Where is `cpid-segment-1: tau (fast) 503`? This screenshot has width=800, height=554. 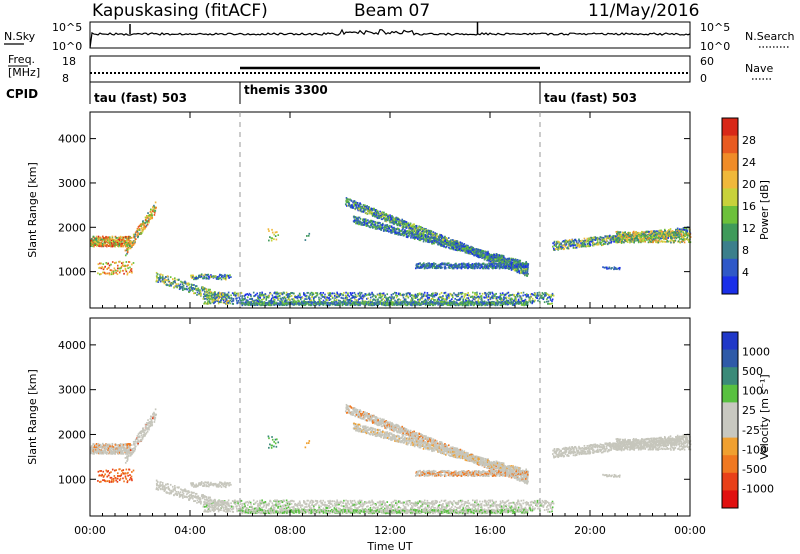
cpid-segment-1: tau (fast) 503 is located at coordinates (140, 98).